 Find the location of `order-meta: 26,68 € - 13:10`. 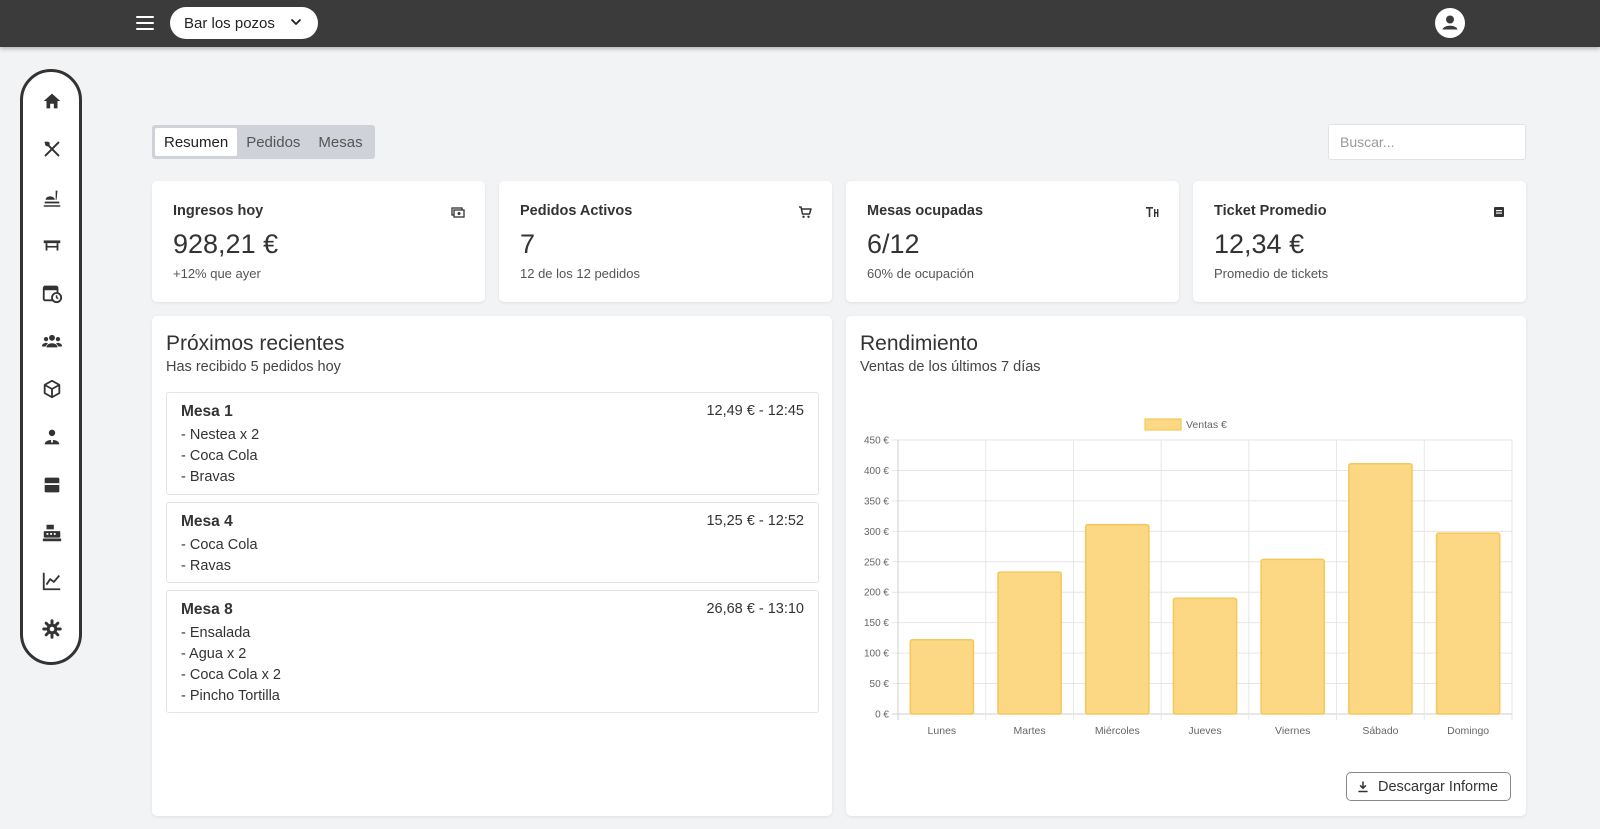

order-meta: 26,68 € - 13:10 is located at coordinates (755, 609).